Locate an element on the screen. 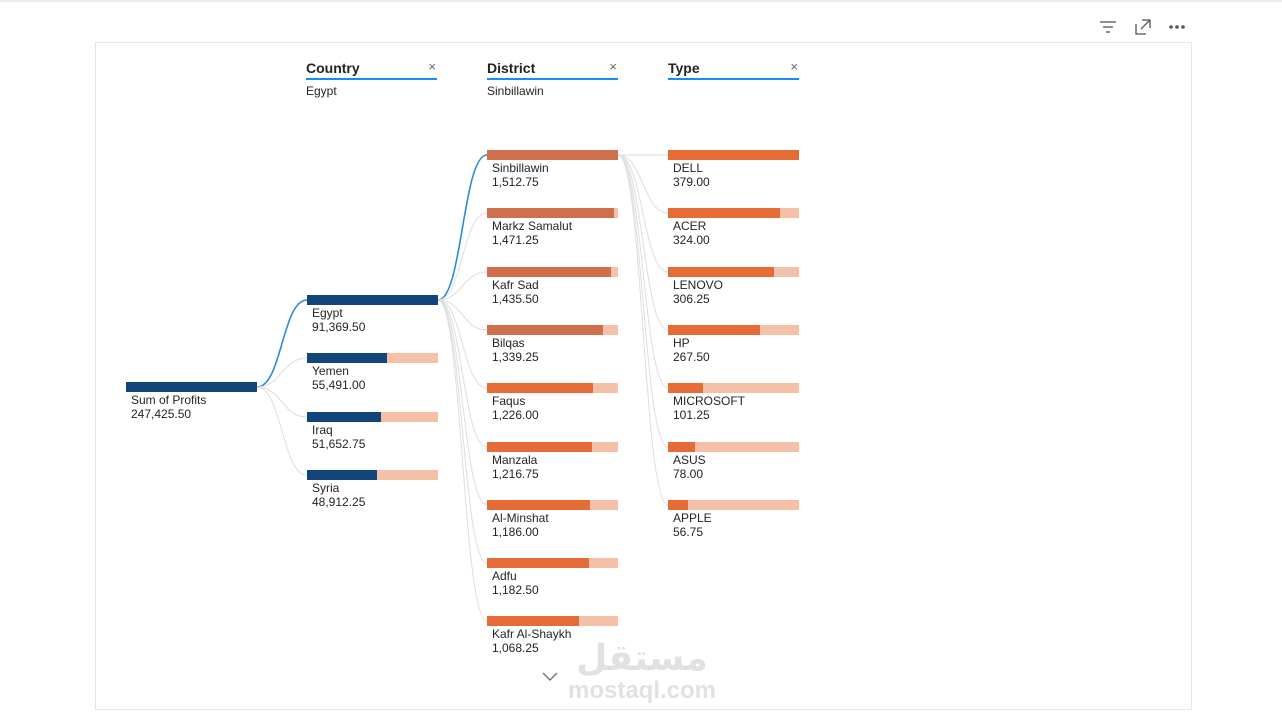 The image size is (1282, 721). node-district: Markz Samalut 1,471.25 is located at coordinates (552, 228).